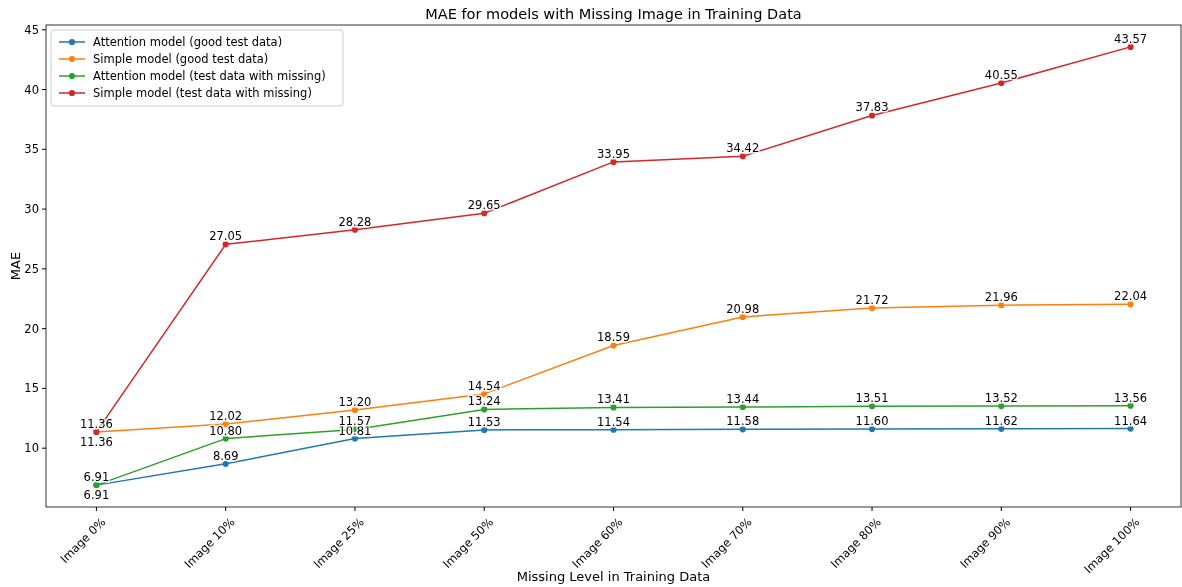  Describe the element at coordinates (484, 421) in the screenshot. I see `data-label: 11.53` at that location.